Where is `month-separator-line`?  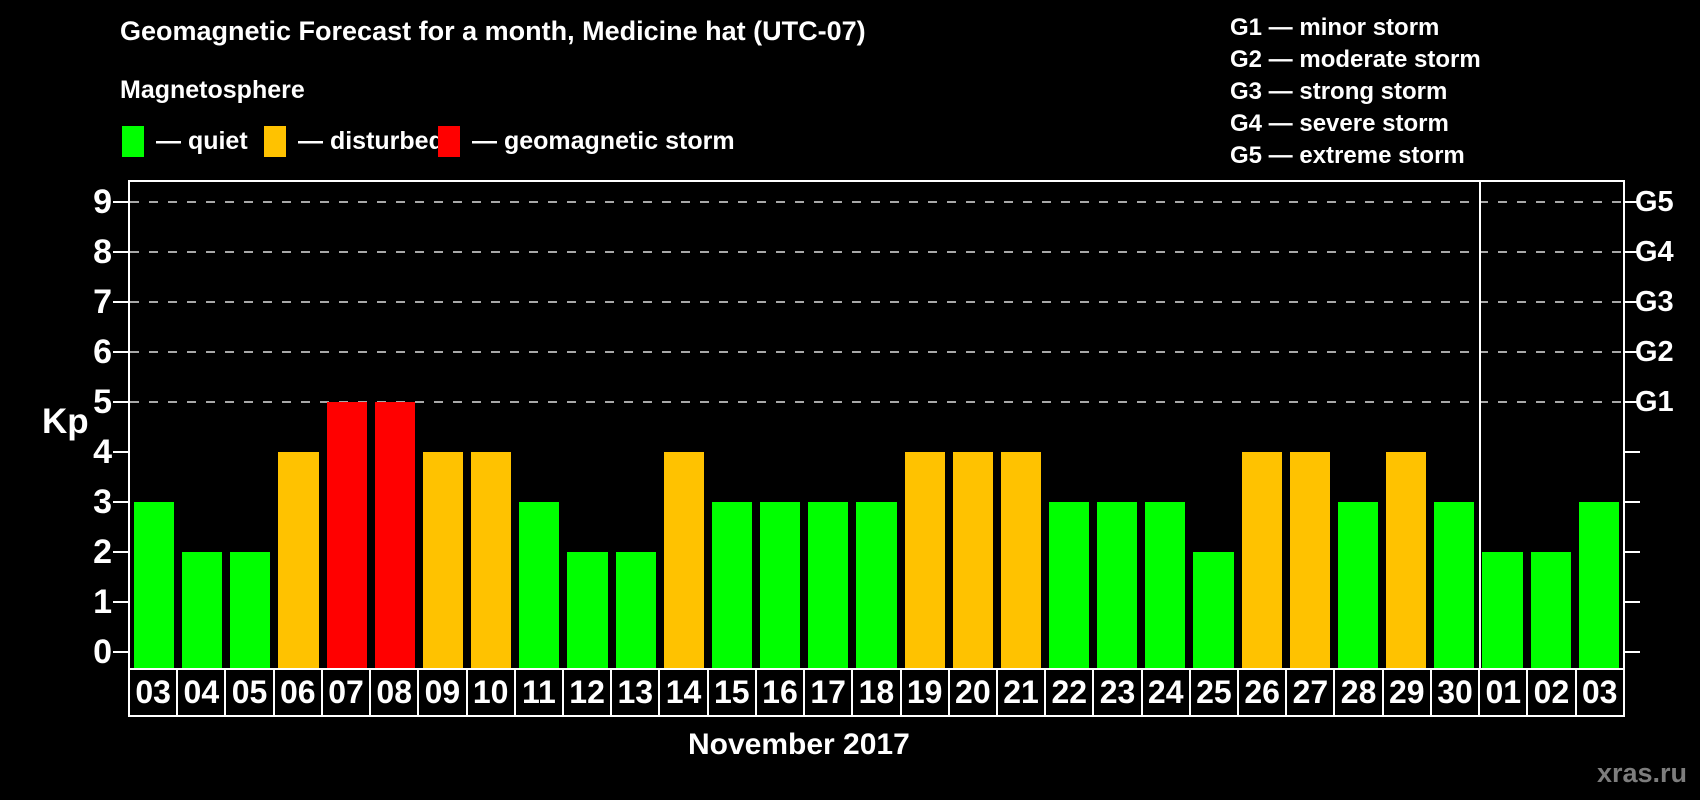
month-separator-line is located at coordinates (1479, 425).